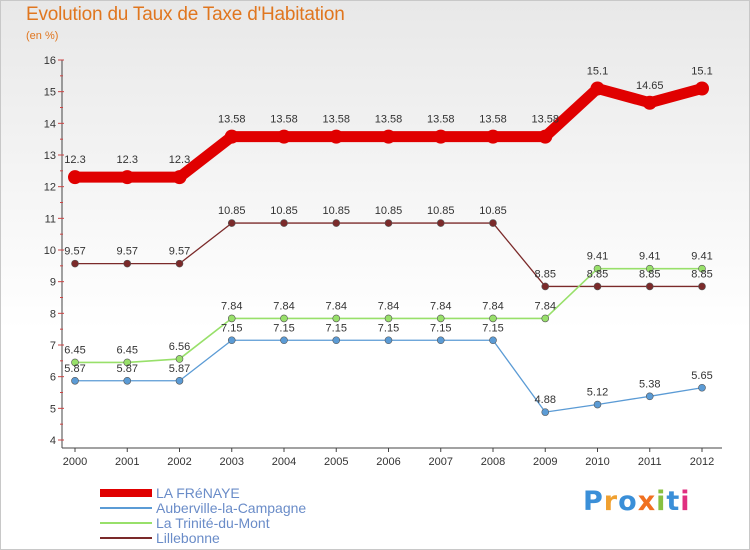  Describe the element at coordinates (650, 462) in the screenshot. I see `x-tick-label: 2011` at that location.